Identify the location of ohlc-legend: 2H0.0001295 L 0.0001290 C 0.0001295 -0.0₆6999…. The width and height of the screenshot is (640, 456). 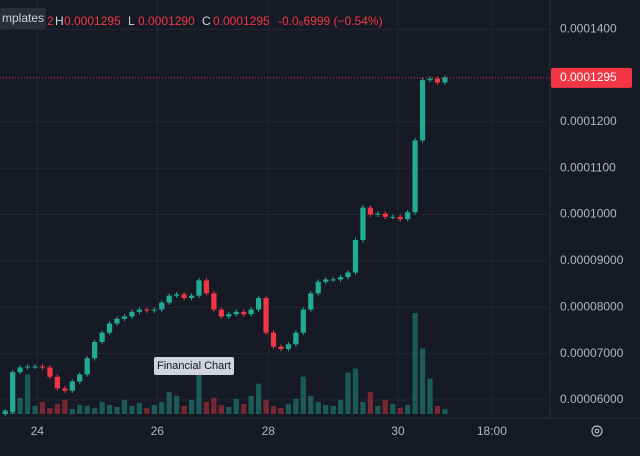
(215, 21).